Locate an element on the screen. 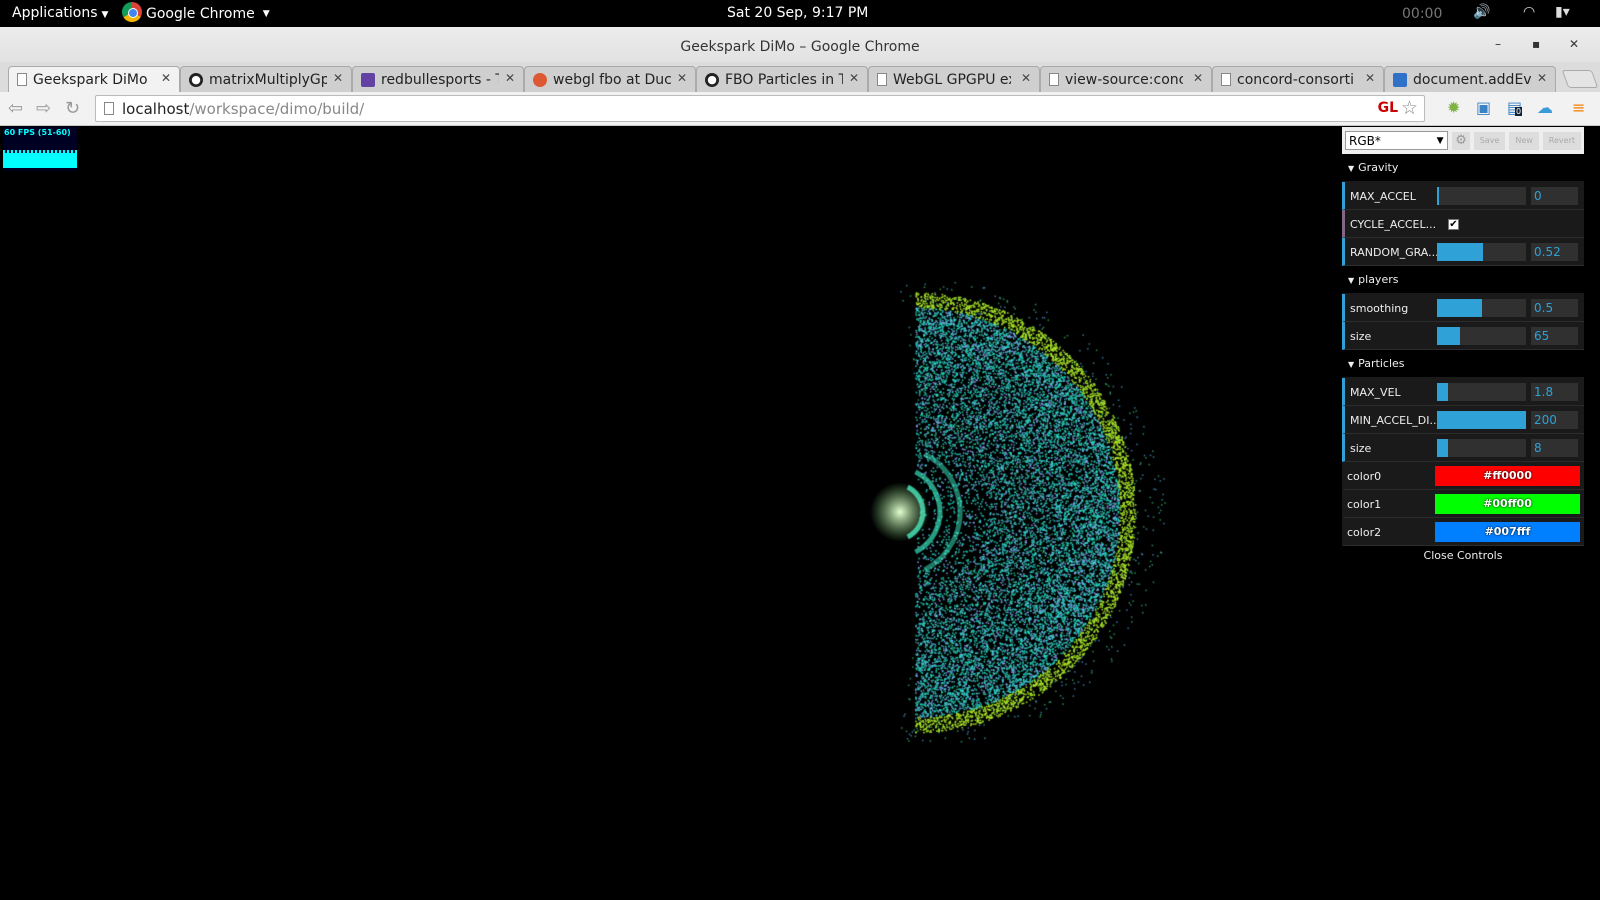 The width and height of the screenshot is (1600, 900). folder-players: ▼ players is located at coordinates (1463, 280).